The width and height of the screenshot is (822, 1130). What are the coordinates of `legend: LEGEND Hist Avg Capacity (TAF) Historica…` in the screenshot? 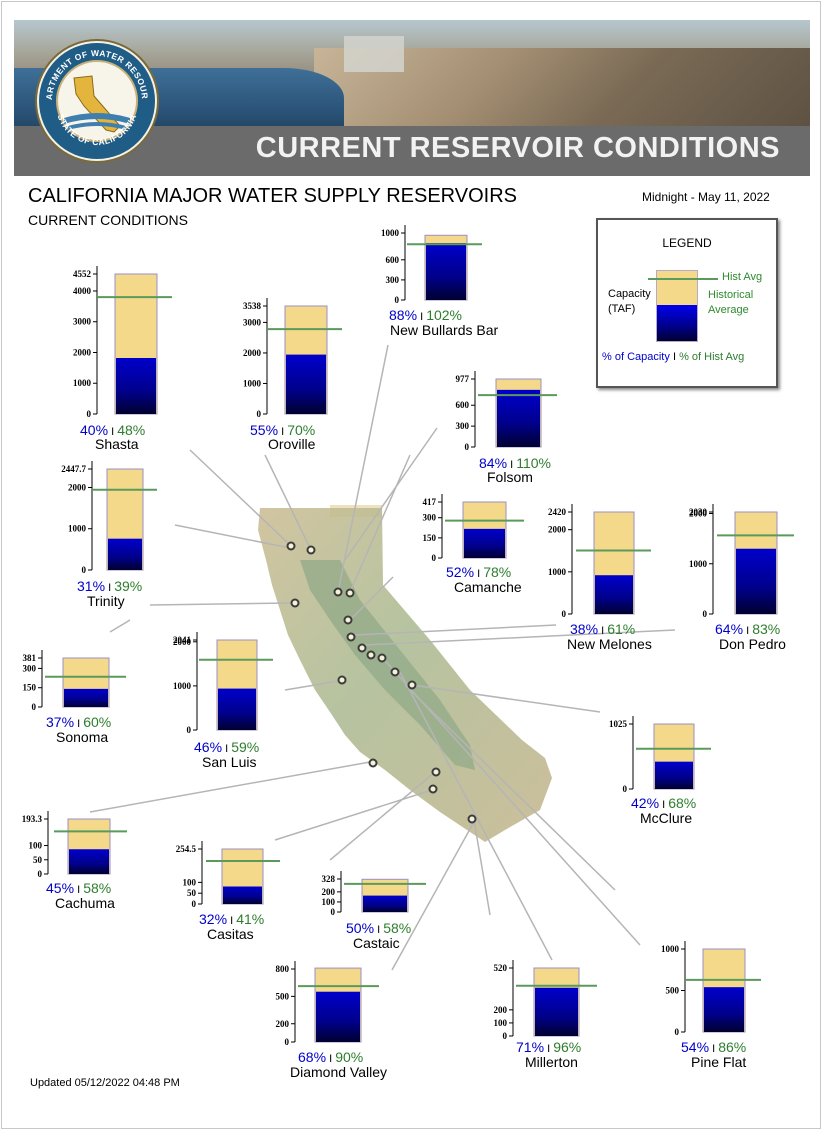 It's located at (687, 303).